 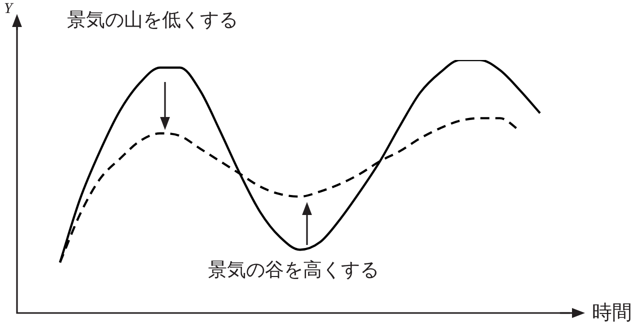 What do you see at coordinates (8, 9) in the screenshot?
I see `y-axis-title: Y` at bounding box center [8, 9].